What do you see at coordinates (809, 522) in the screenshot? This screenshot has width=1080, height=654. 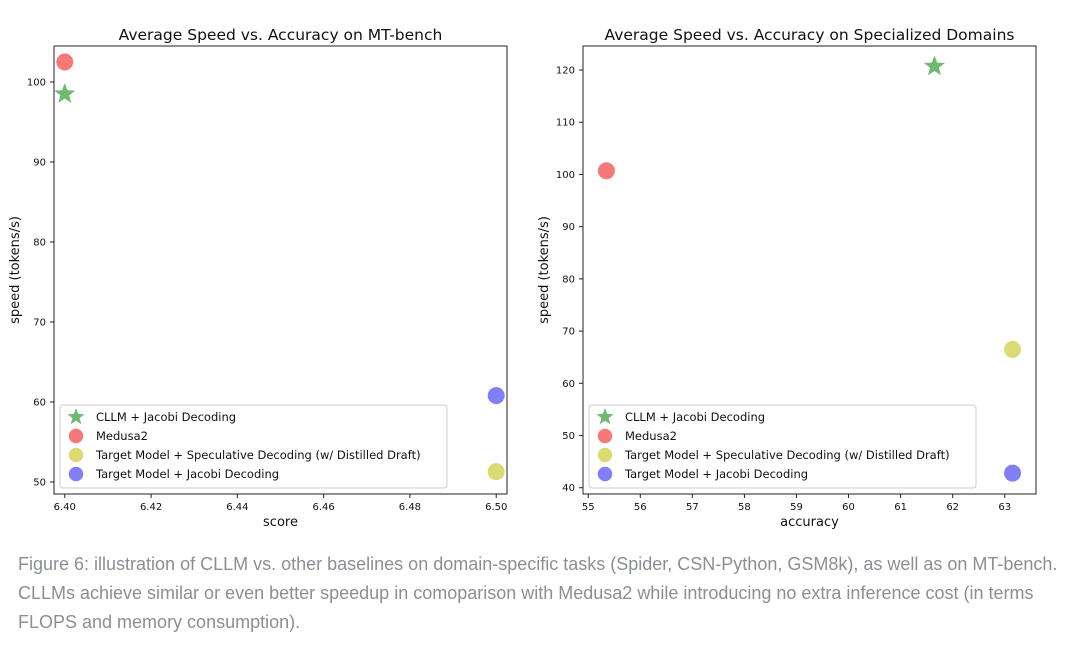 I see `x-axis-label: accuracy` at bounding box center [809, 522].